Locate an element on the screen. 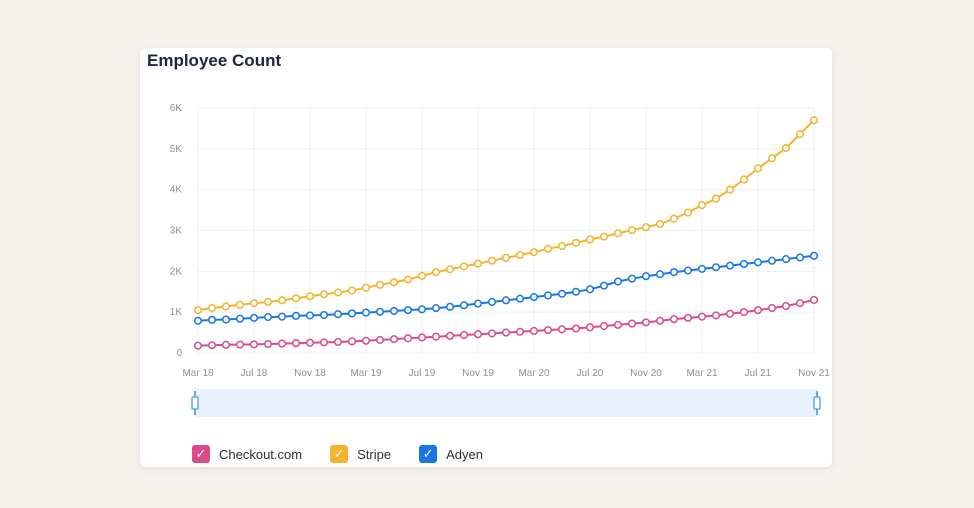 The height and width of the screenshot is (508, 974). y-tick-label: 4K is located at coordinates (176, 190).